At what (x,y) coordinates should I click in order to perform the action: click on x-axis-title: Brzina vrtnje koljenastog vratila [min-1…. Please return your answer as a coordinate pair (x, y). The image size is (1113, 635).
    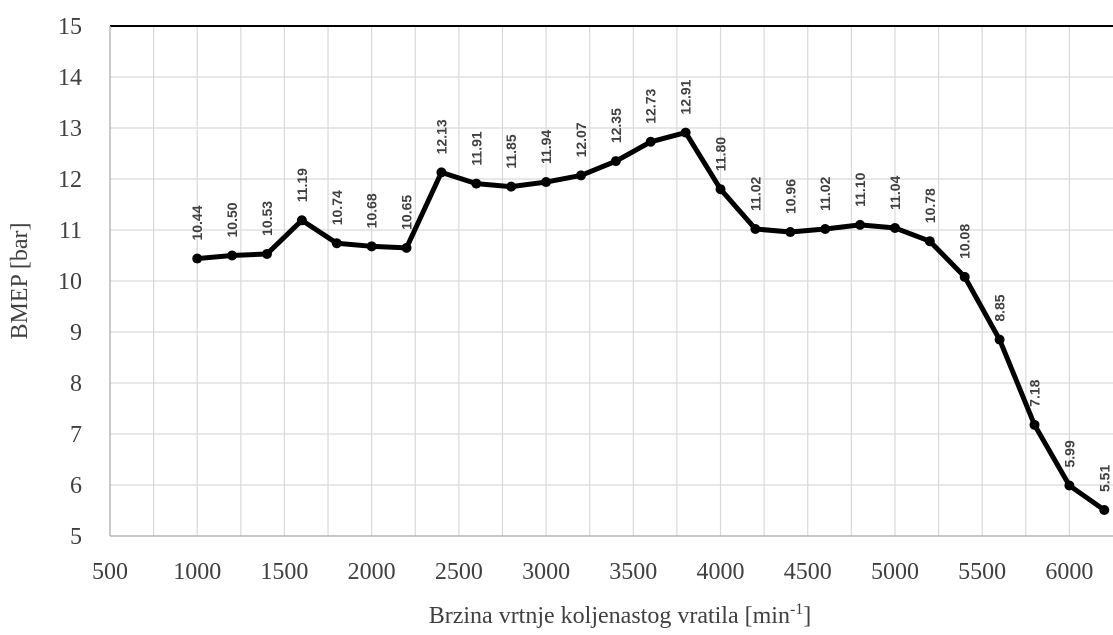
    Looking at the image, I should click on (620, 615).